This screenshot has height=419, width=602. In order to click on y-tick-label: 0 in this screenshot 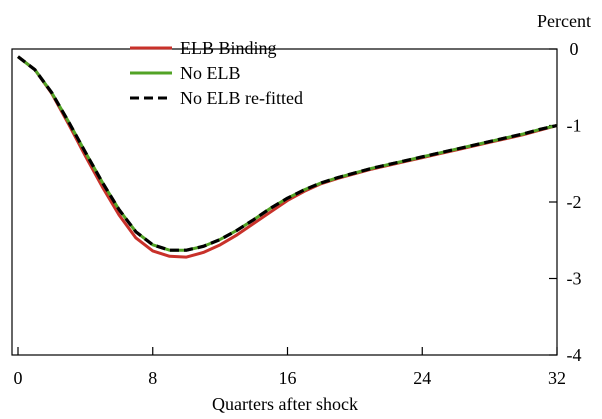, I will do `click(574, 49)`.